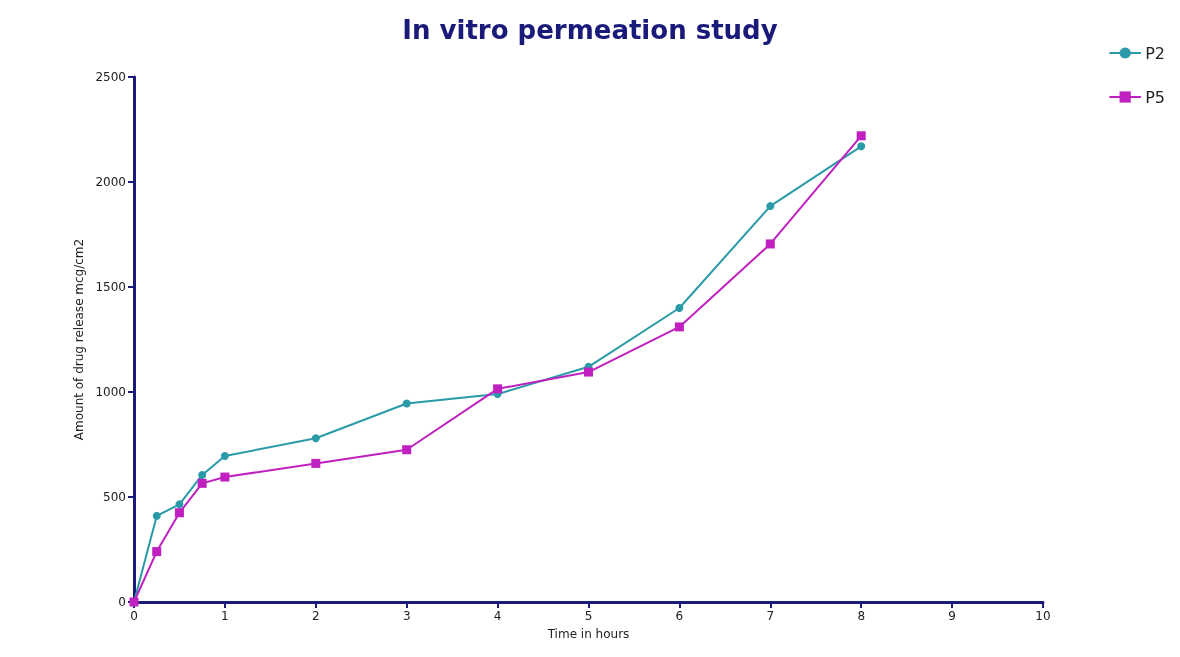 This screenshot has width=1180, height=657. What do you see at coordinates (952, 616) in the screenshot?
I see `x-tick-label: 9` at bounding box center [952, 616].